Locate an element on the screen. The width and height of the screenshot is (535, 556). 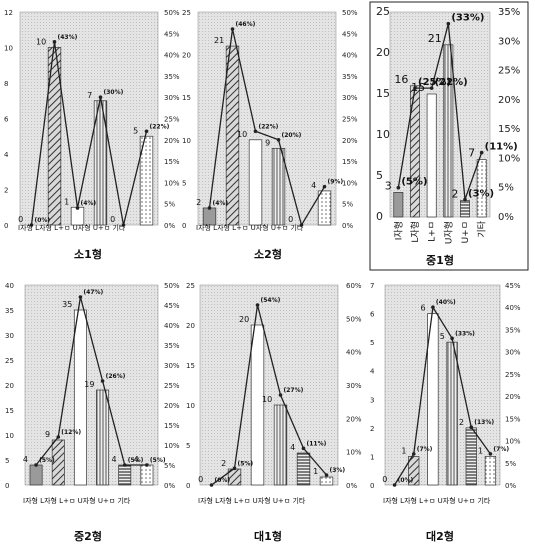
panel-title: 중2형 is located at coordinates (88, 536).